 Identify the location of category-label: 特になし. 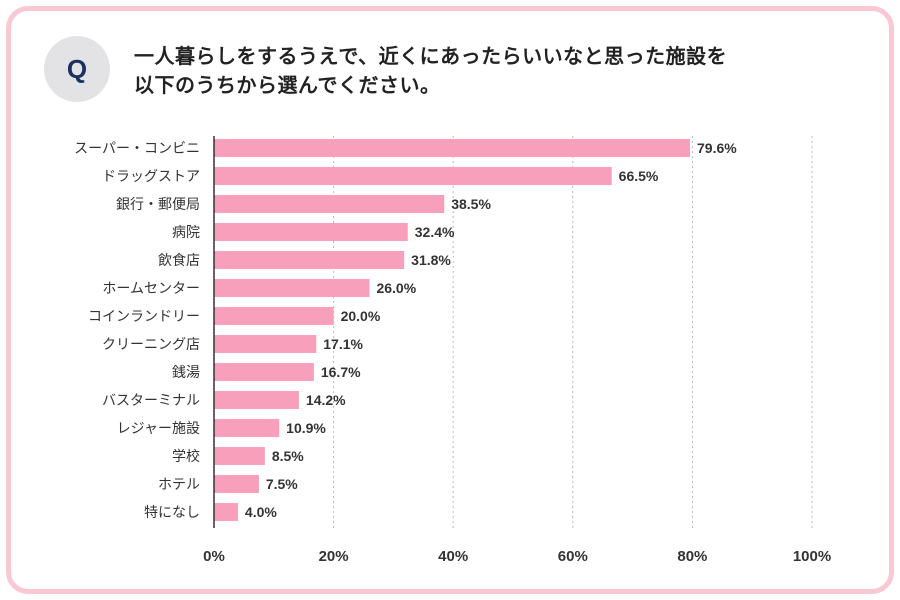
(172, 513).